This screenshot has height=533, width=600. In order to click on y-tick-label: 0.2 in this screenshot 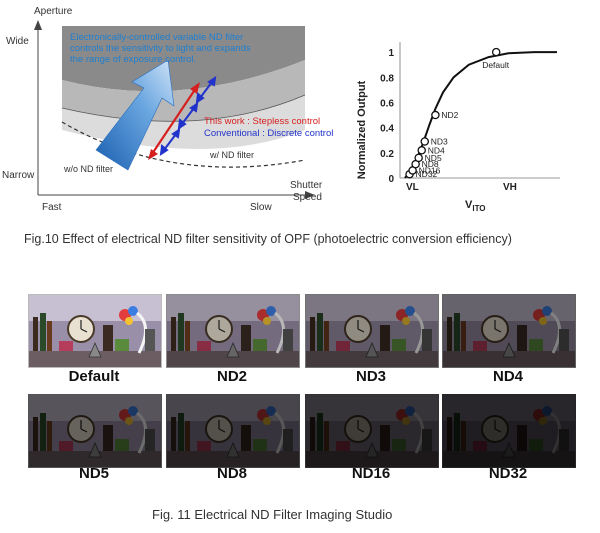, I will do `click(387, 154)`.